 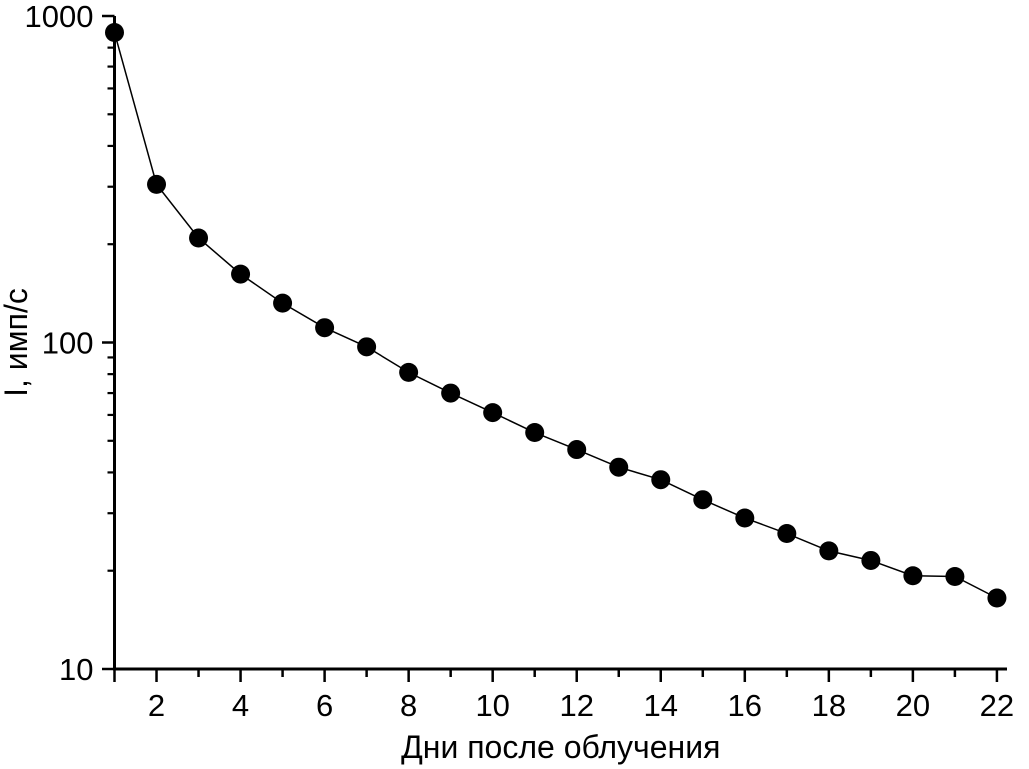 What do you see at coordinates (76, 669) in the screenshot?
I see `y-tick-label: 10` at bounding box center [76, 669].